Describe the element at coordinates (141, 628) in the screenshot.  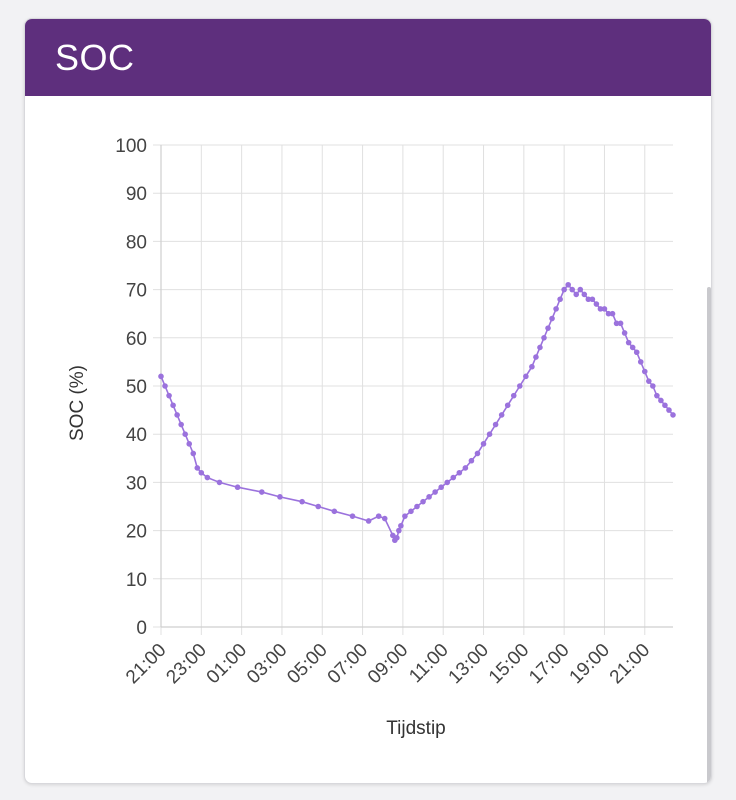
I see `y-tick-label: 0` at that location.